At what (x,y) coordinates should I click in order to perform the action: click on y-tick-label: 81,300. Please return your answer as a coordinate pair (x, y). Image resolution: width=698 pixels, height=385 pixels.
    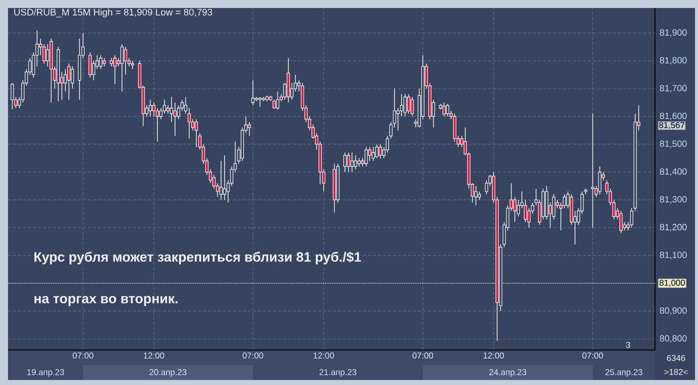
    Looking at the image, I should click on (673, 200).